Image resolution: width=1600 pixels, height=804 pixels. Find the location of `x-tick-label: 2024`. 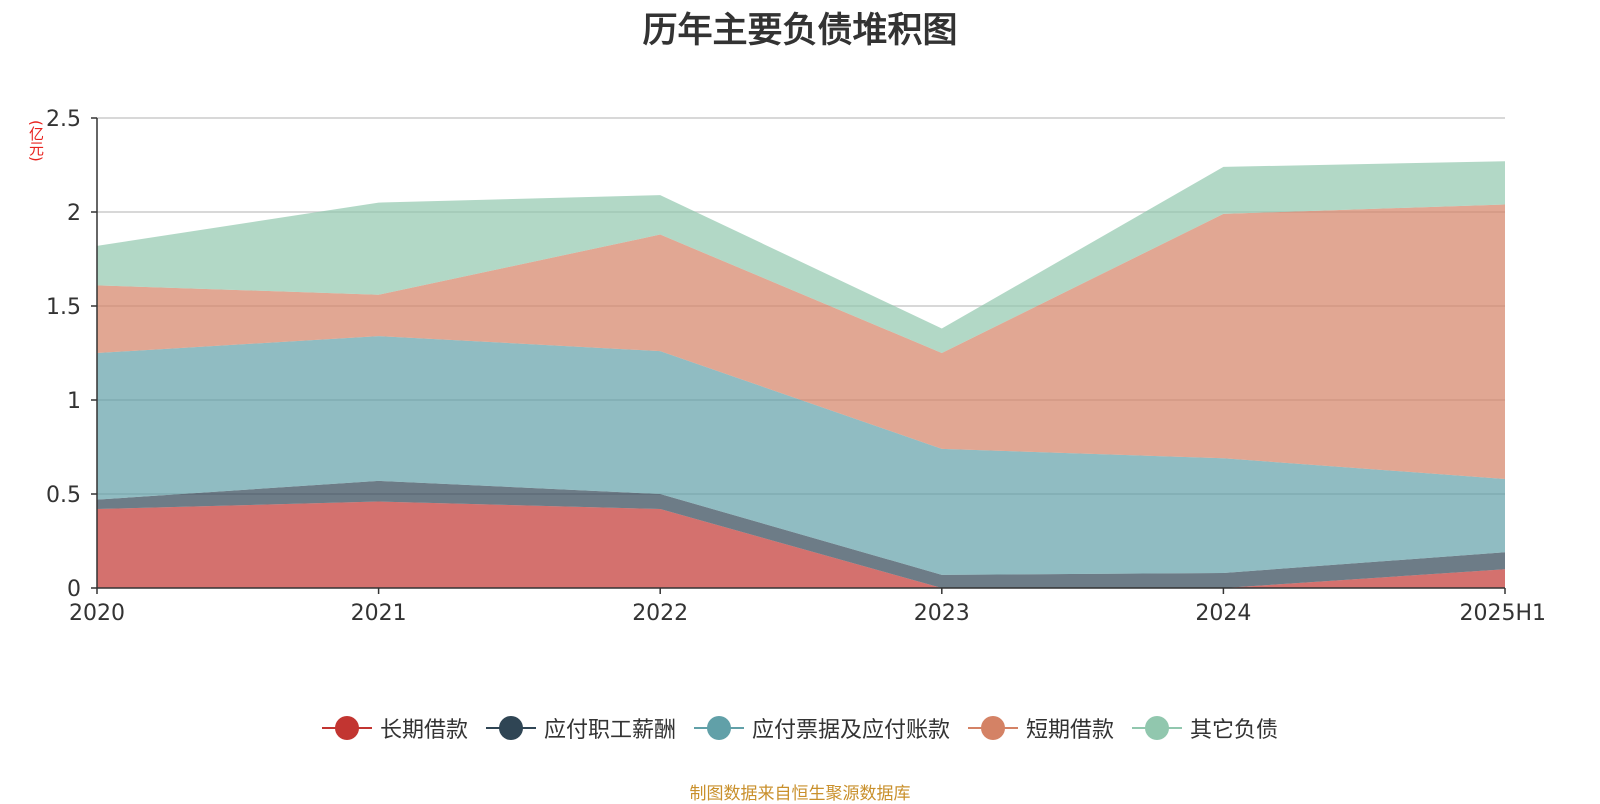

x-tick-label: 2024 is located at coordinates (1223, 613).